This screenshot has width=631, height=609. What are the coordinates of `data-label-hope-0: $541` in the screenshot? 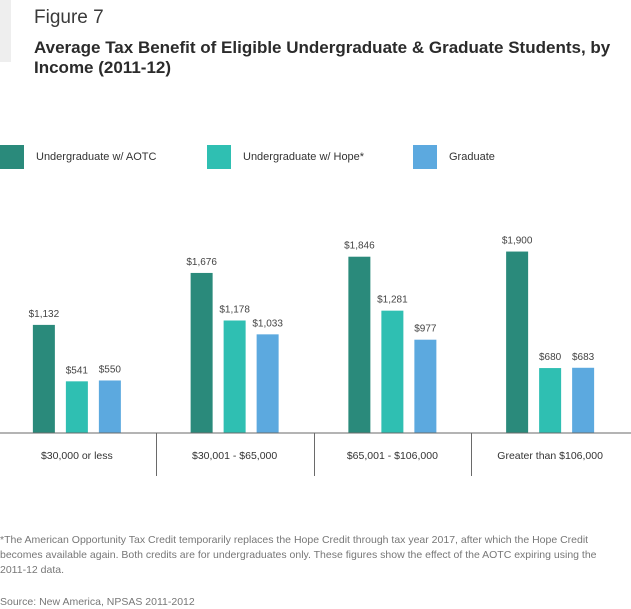 It's located at (77, 370).